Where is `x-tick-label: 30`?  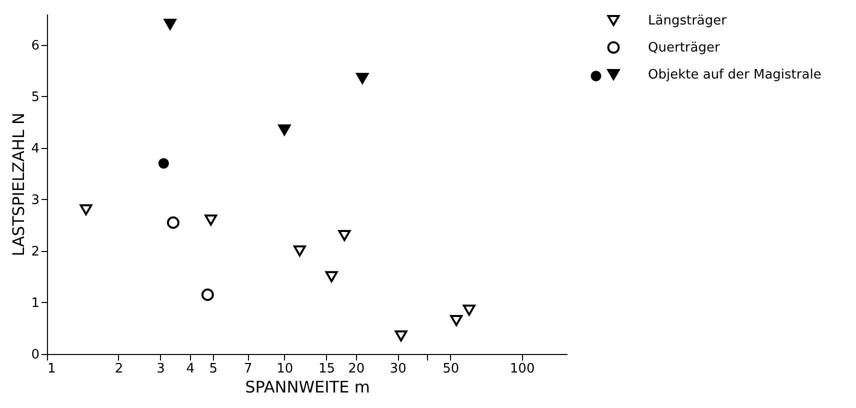
x-tick-label: 30 is located at coordinates (398, 369).